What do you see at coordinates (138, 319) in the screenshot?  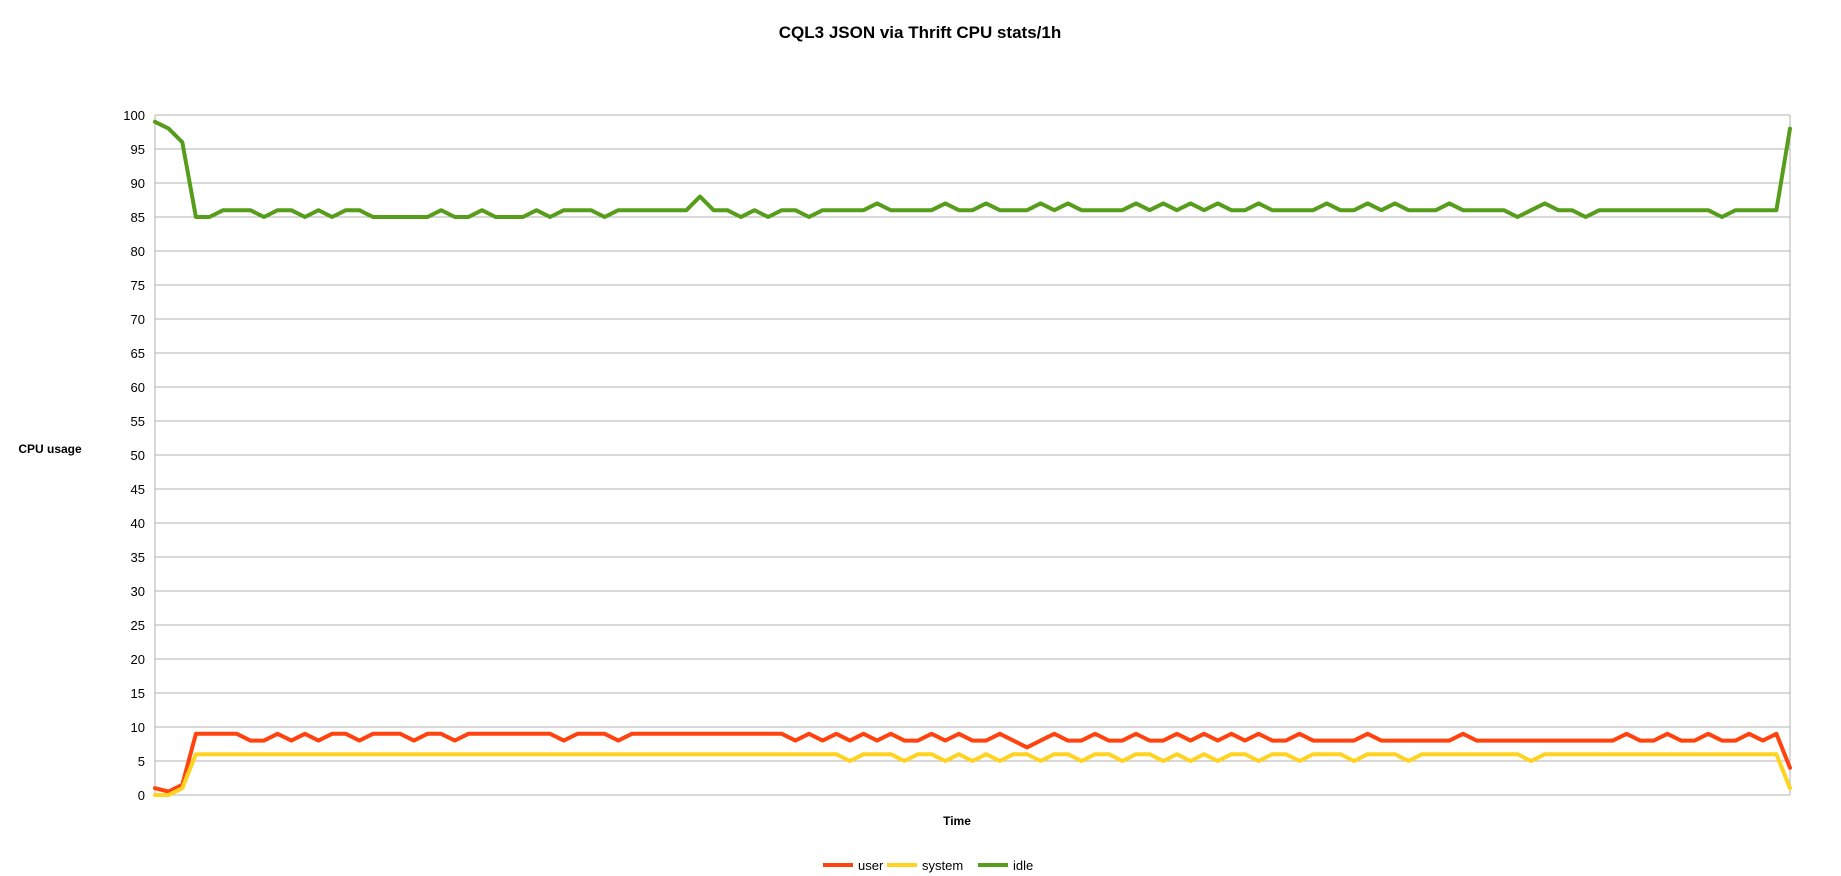 I see `y-tick-label: 70` at bounding box center [138, 319].